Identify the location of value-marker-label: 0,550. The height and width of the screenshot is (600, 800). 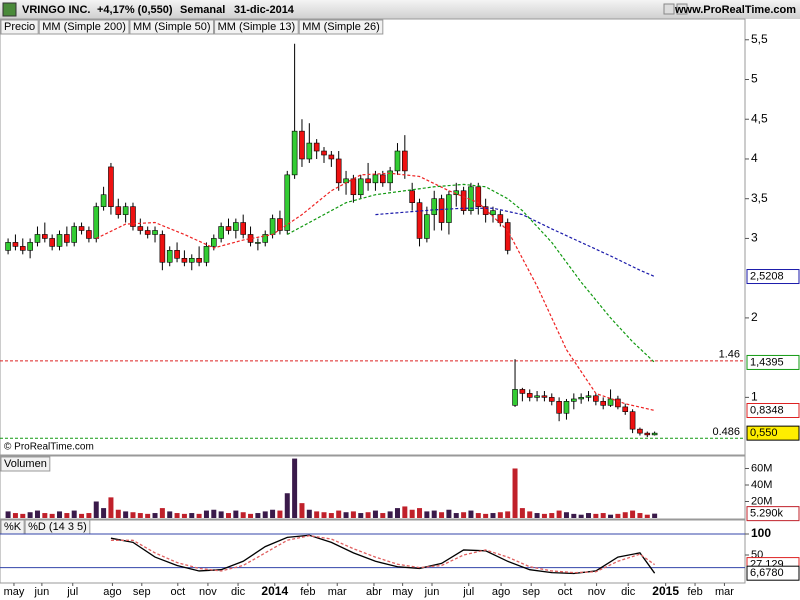
(764, 433).